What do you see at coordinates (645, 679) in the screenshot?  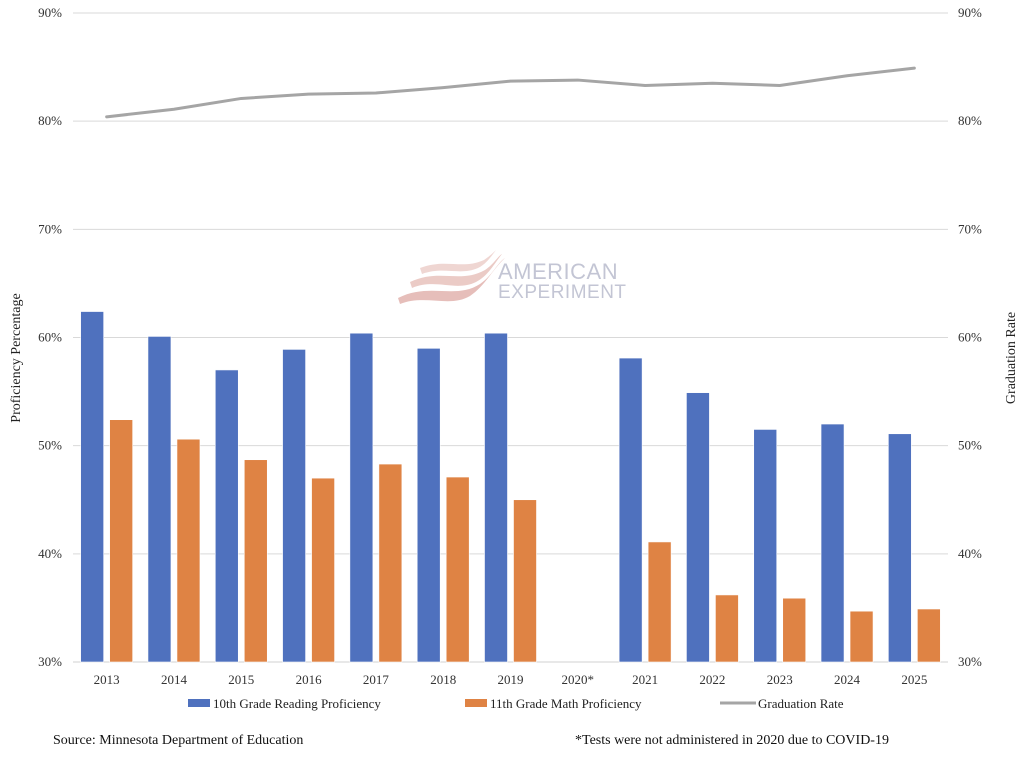 I see `x-tick-label: 2021` at bounding box center [645, 679].